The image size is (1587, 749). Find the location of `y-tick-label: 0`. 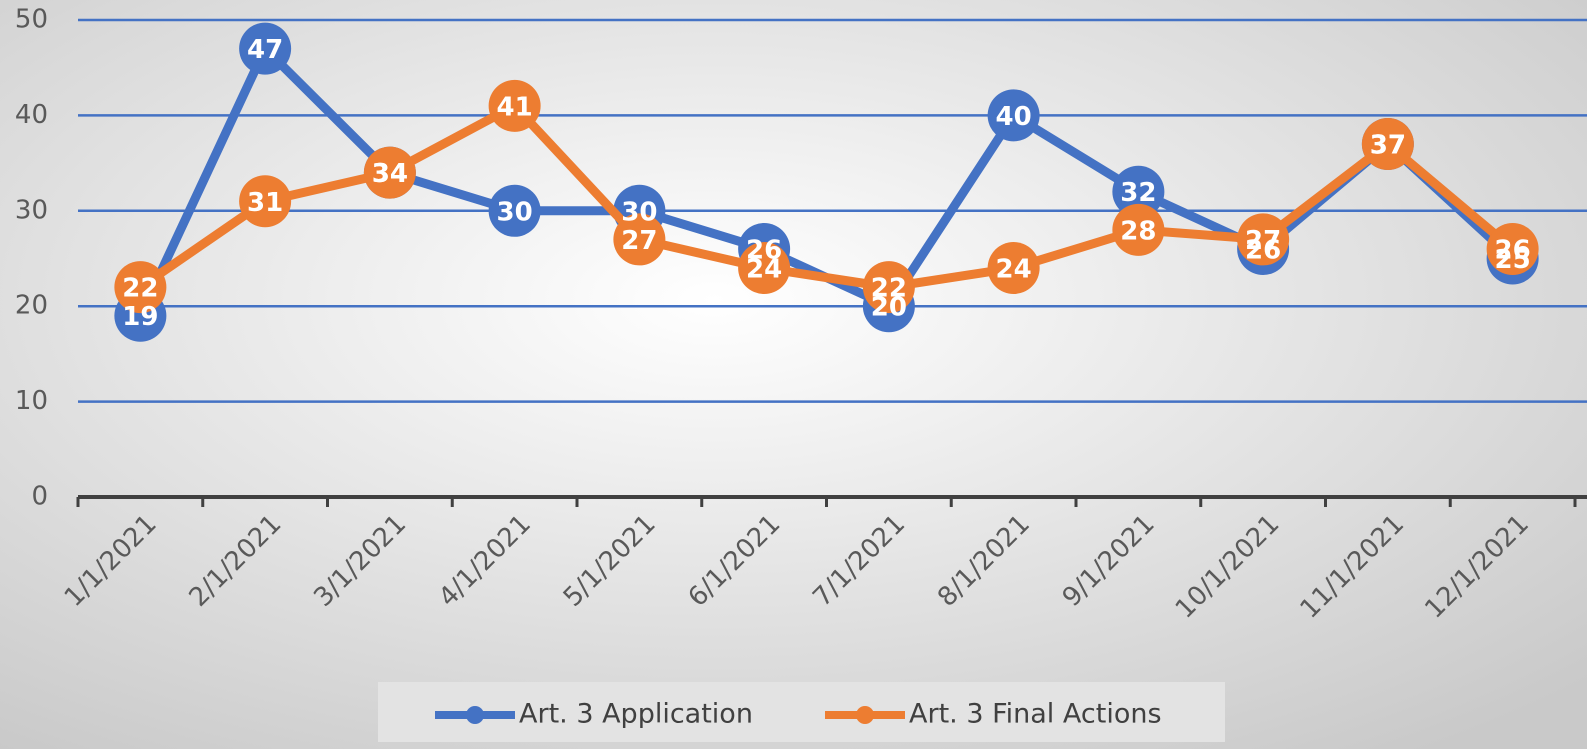

y-tick-label: 0 is located at coordinates (39, 497).